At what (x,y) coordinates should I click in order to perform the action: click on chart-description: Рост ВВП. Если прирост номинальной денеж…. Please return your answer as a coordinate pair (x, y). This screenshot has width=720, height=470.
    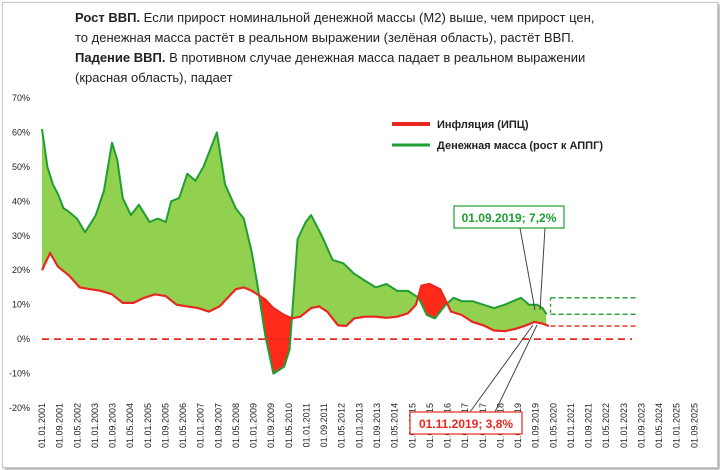
    Looking at the image, I should click on (385, 48).